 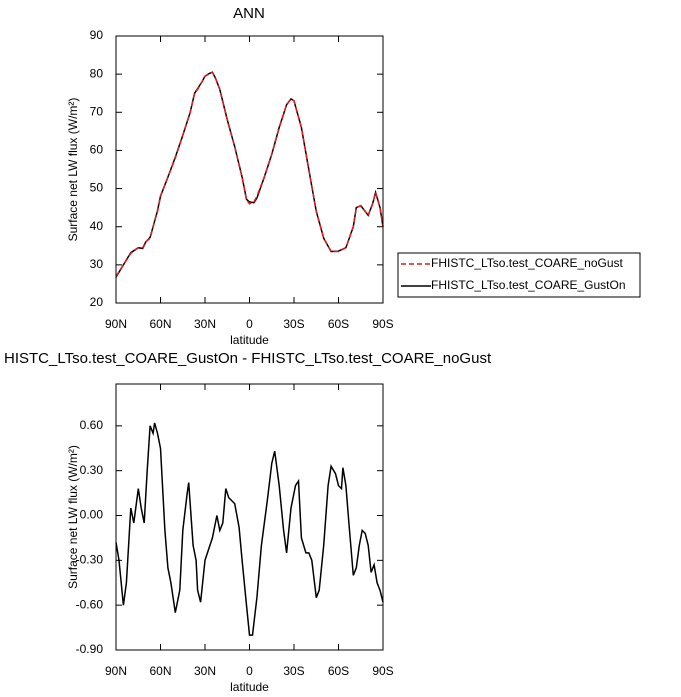 What do you see at coordinates (527, 263) in the screenshot?
I see `legend-label: FHISTC_LTso.test_COARE_noGust` at bounding box center [527, 263].